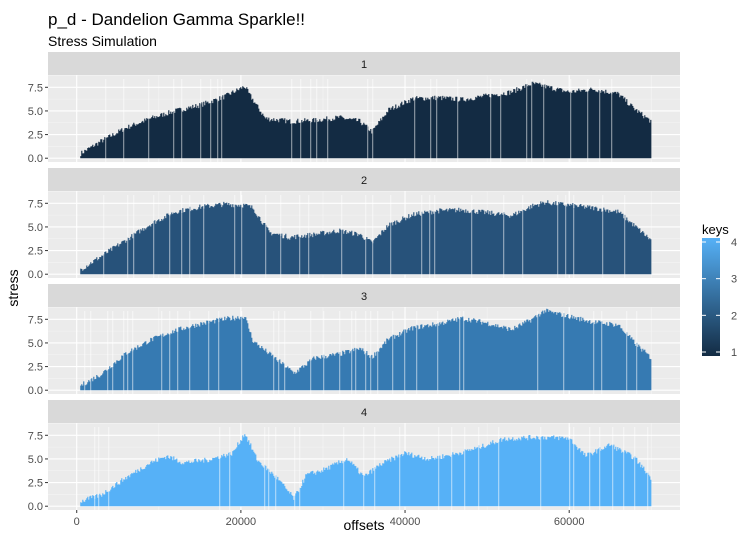  I want to click on facet-strip-label: 1, so click(364, 65).